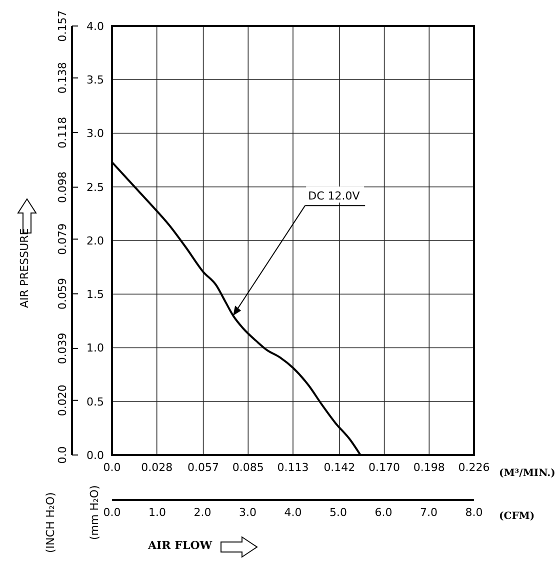 The width and height of the screenshot is (555, 561). I want to click on x-tick-label: 0.113, so click(293, 467).